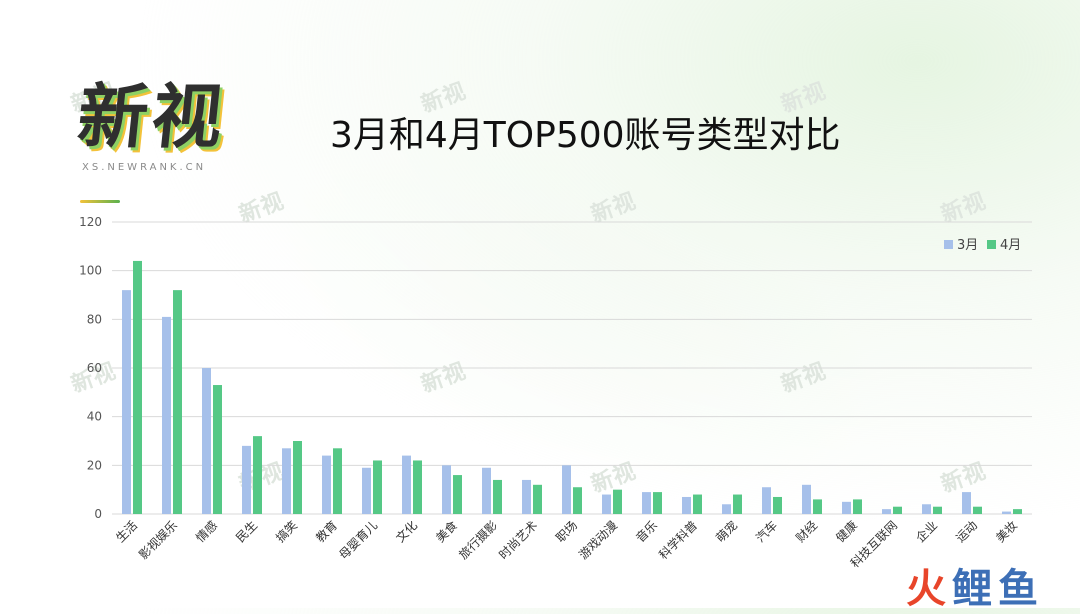 This screenshot has width=1080, height=614. Describe the element at coordinates (1010, 245) in the screenshot. I see `legend-label: 4月` at that location.